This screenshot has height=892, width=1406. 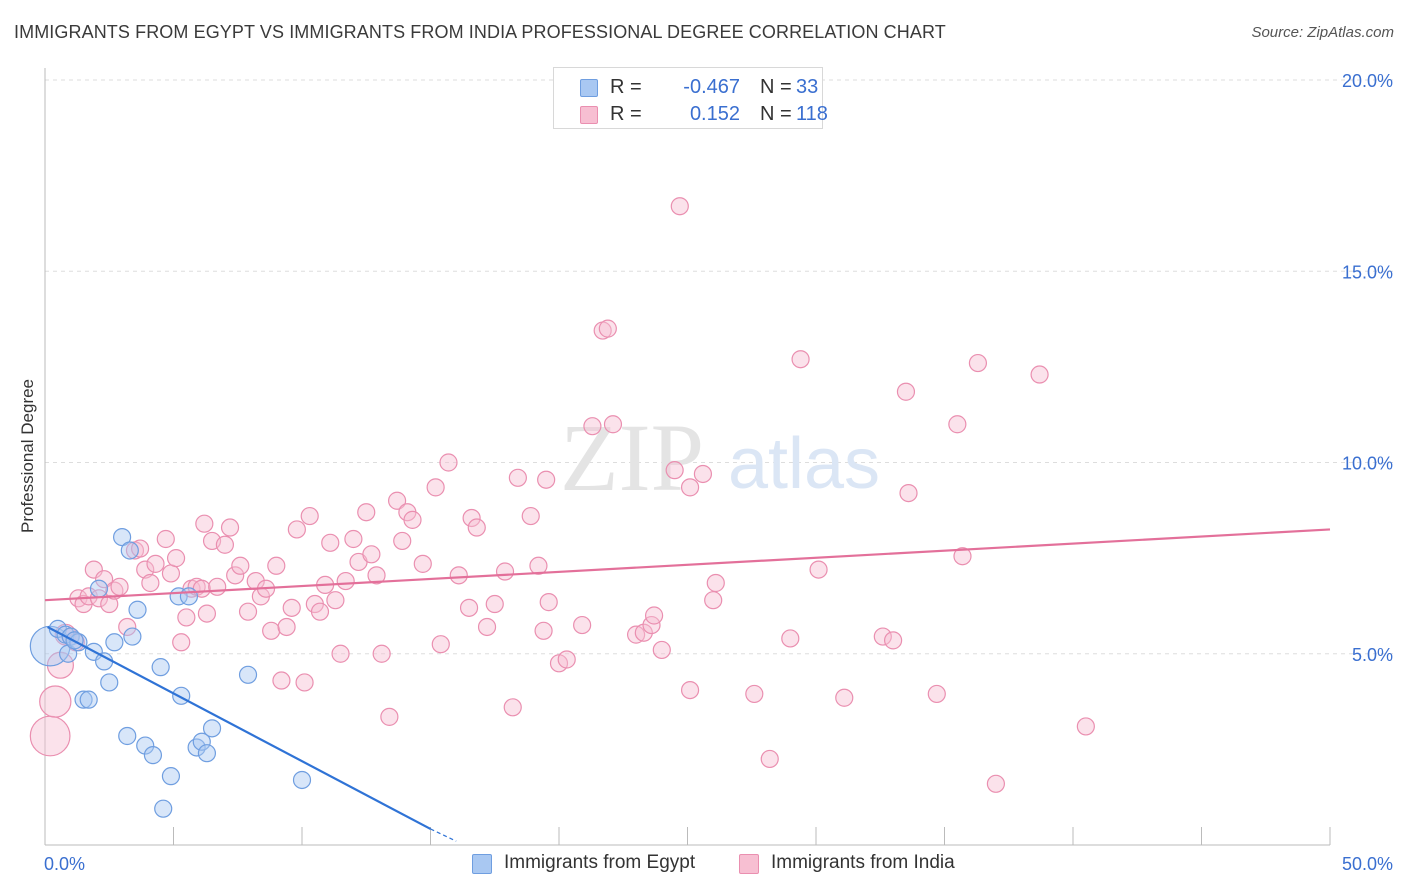 What do you see at coordinates (600, 862) in the screenshot?
I see `legend-label-egypt: Immigrants from Egypt` at bounding box center [600, 862].